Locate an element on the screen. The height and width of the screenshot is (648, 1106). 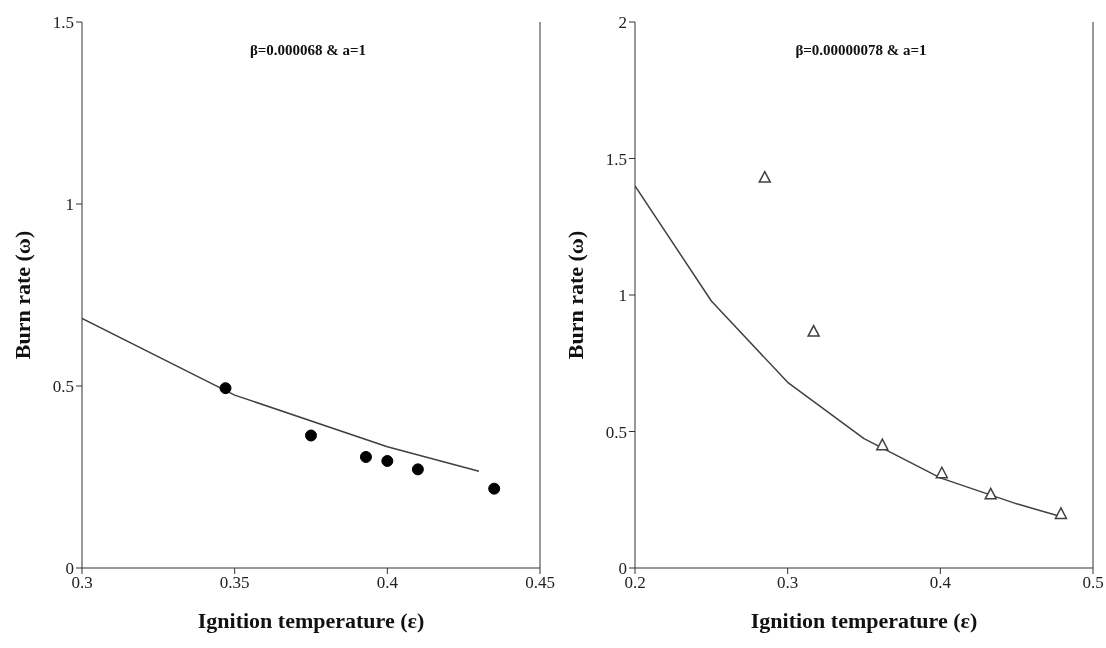
x-tick-label: 0.2 is located at coordinates (635, 583).